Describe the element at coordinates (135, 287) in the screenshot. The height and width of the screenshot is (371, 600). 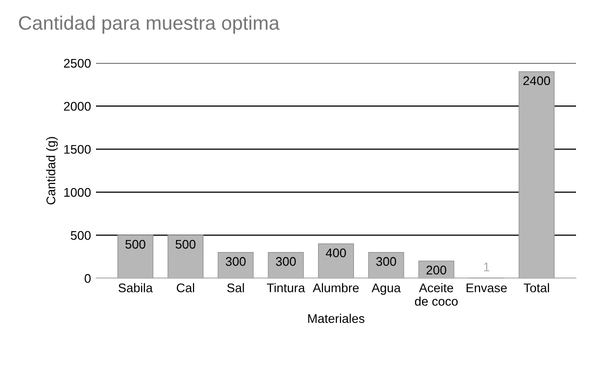
I see `x-tick-label: Sabila` at that location.